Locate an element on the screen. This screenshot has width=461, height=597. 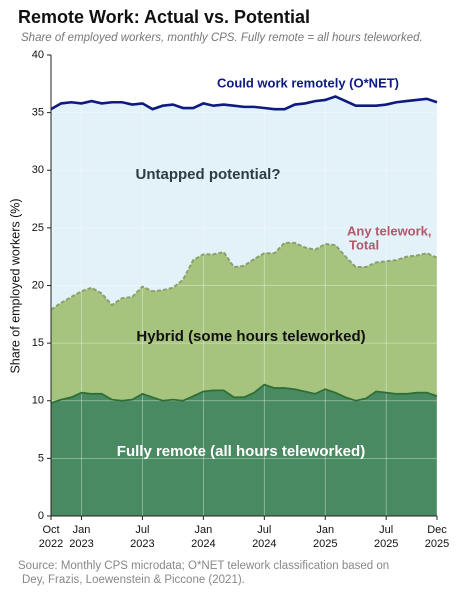
y-tick-label: 10 is located at coordinates (38, 401).